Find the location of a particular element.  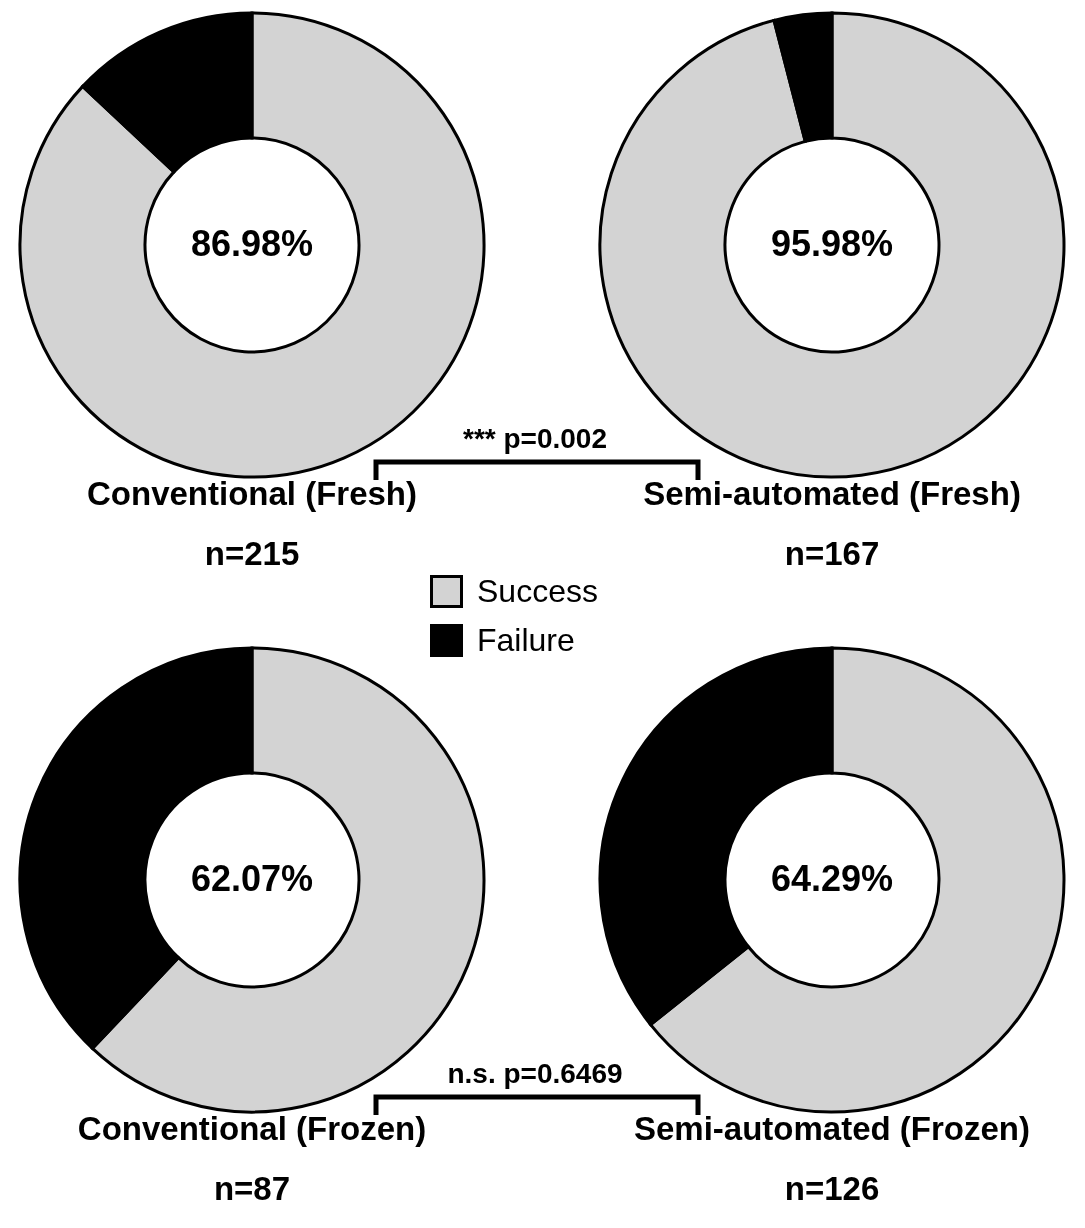

text: Semi-automated (Frozen) is located at coordinates (832, 1128).